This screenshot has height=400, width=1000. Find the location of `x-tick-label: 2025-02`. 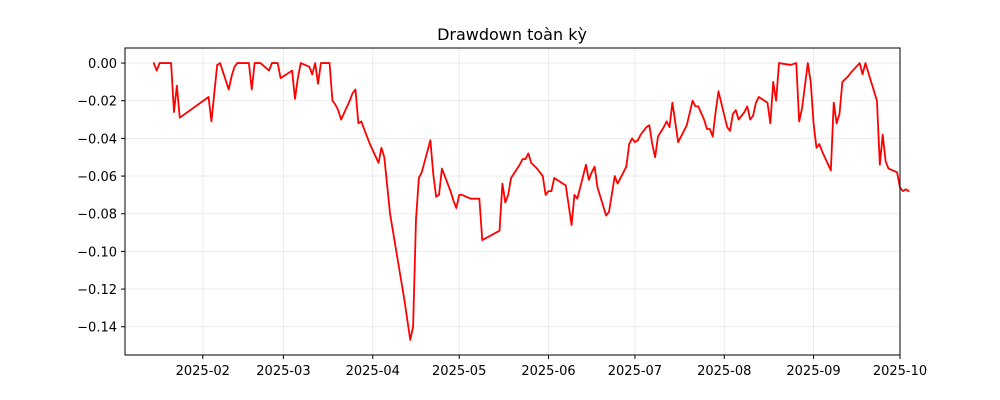

x-tick-label: 2025-02 is located at coordinates (203, 371).